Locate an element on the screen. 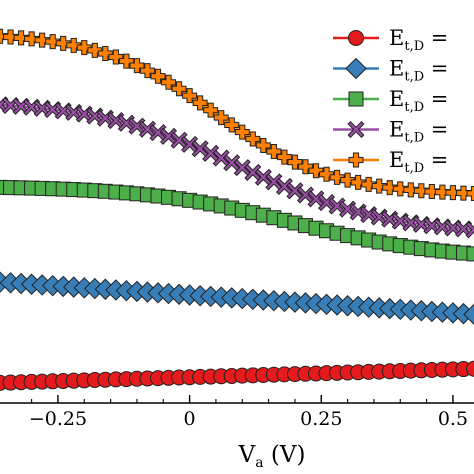 Image resolution: width=474 pixels, height=474 pixels. x-tick-label: 0.25 is located at coordinates (321, 419).